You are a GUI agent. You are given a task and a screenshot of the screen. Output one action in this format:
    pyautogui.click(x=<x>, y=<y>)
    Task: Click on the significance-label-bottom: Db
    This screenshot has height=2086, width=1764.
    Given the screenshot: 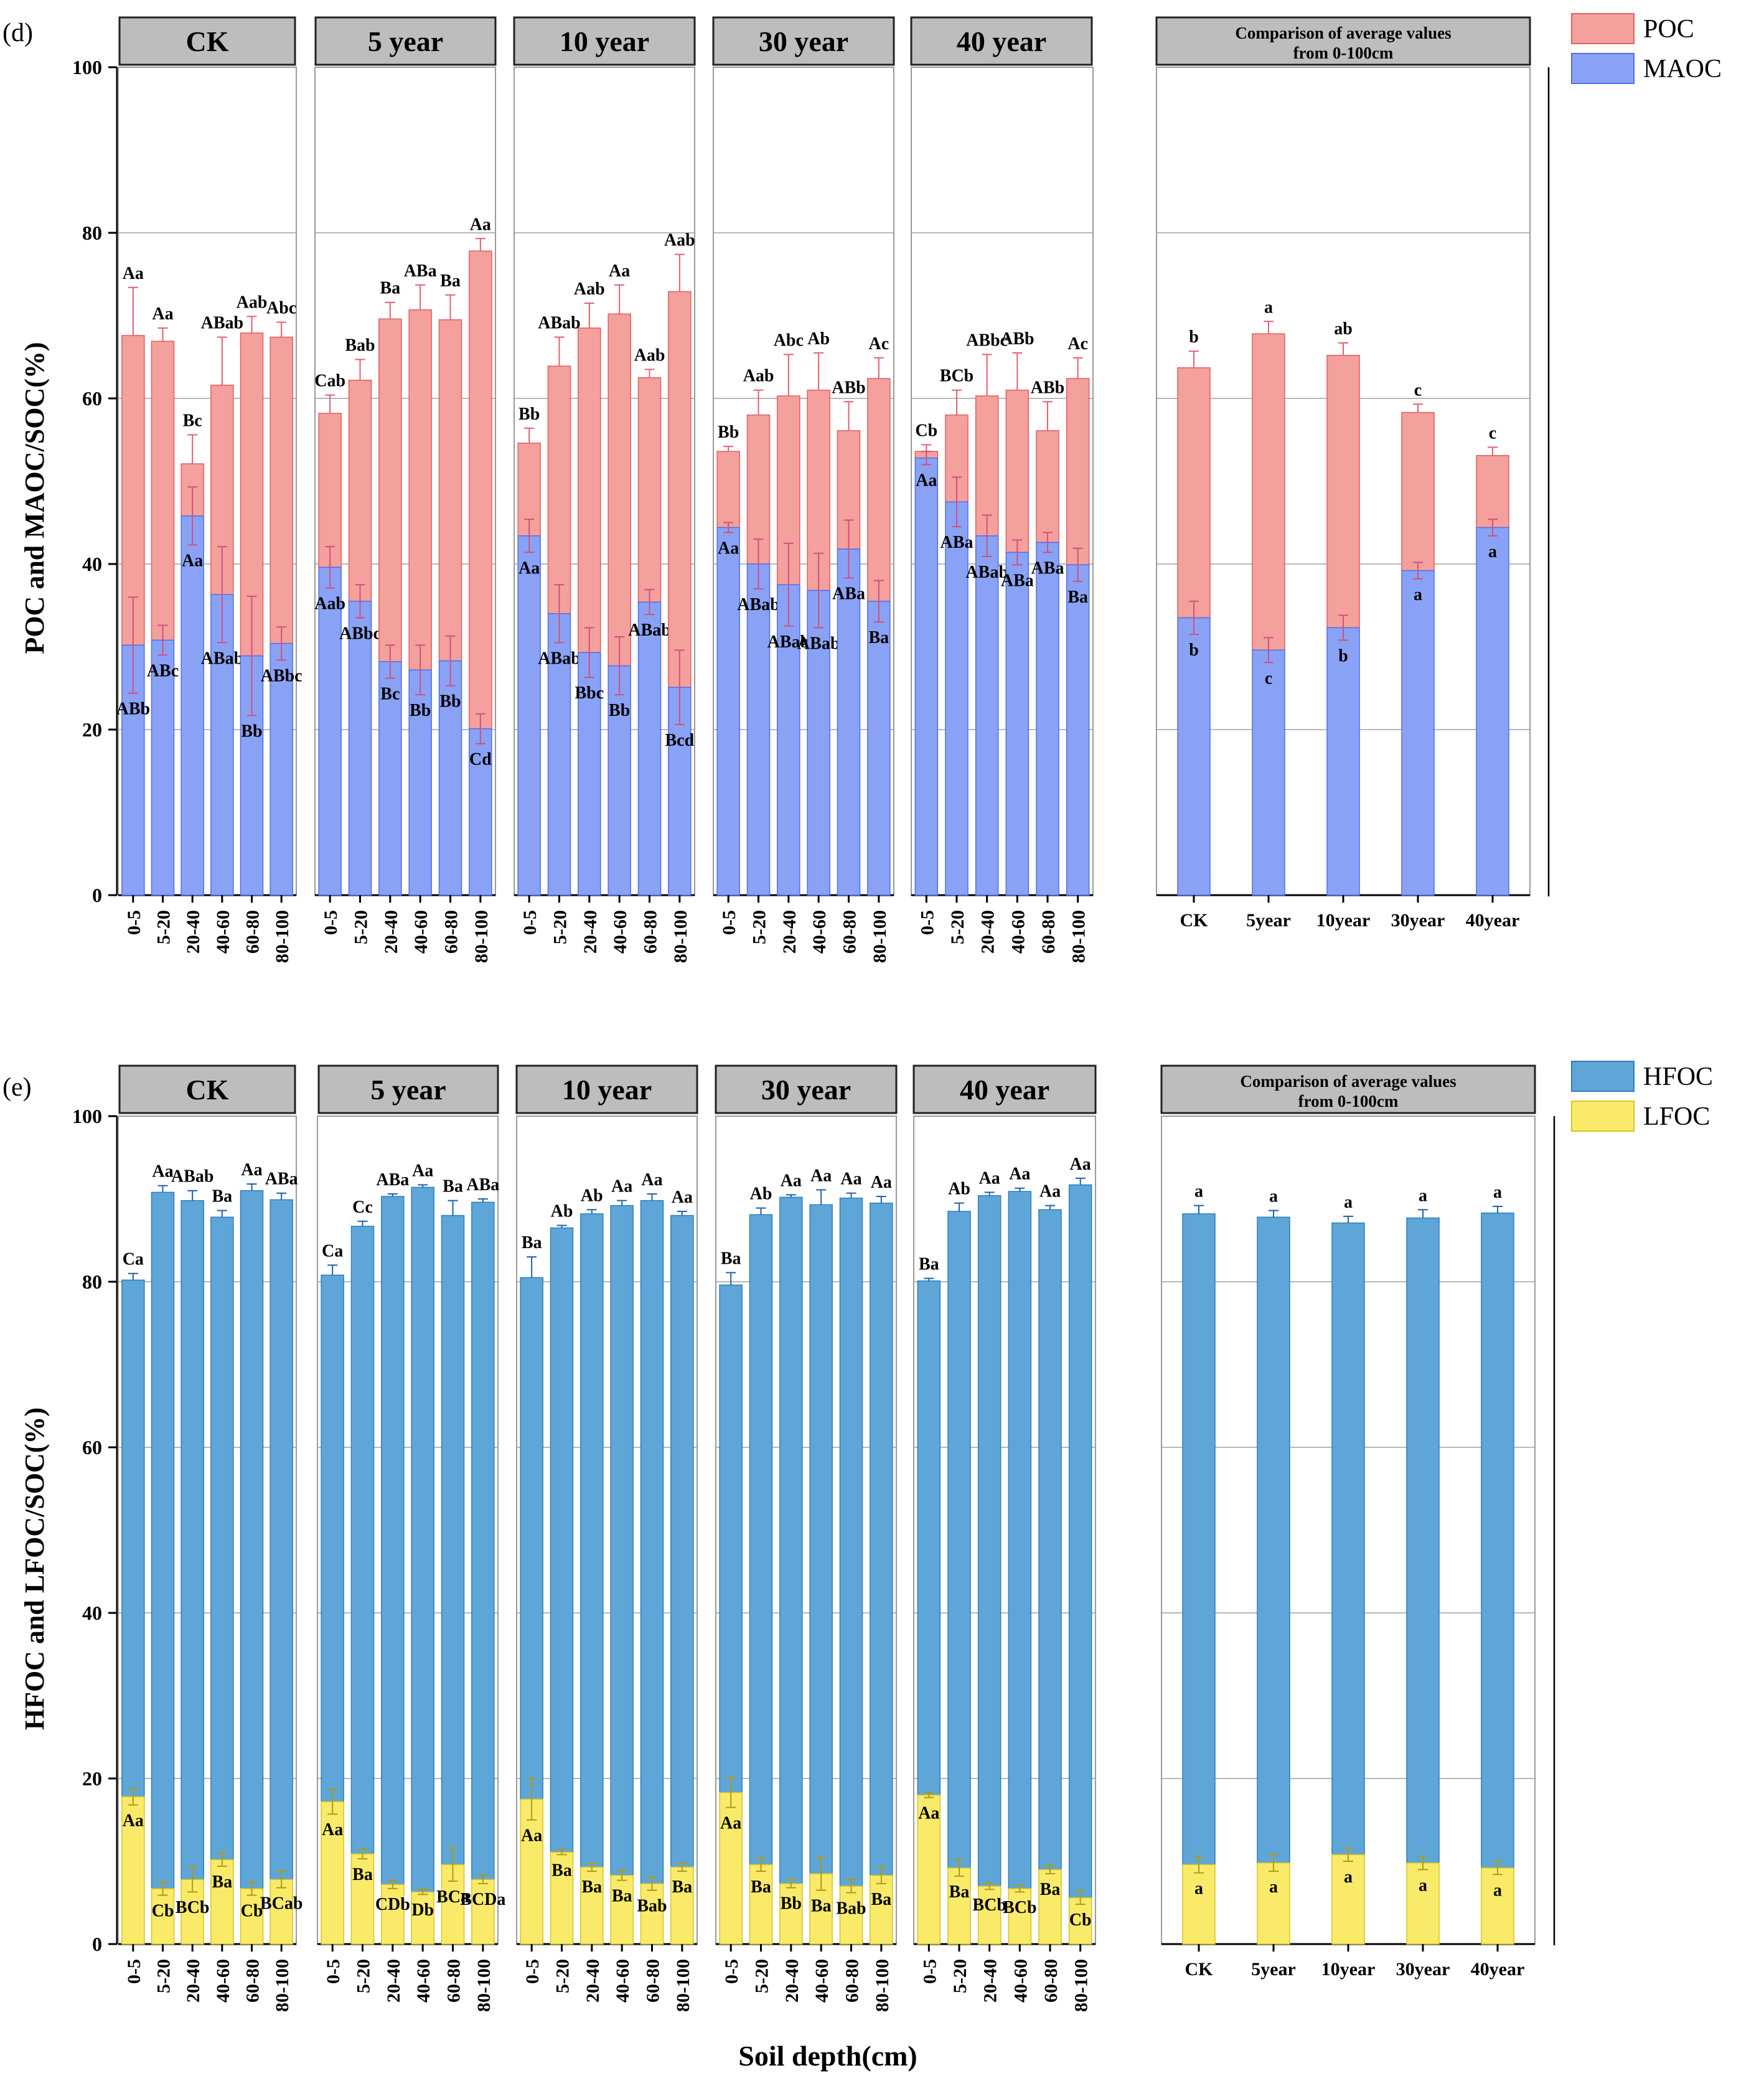 What is the action you would take?
    pyautogui.click(x=422, y=1910)
    